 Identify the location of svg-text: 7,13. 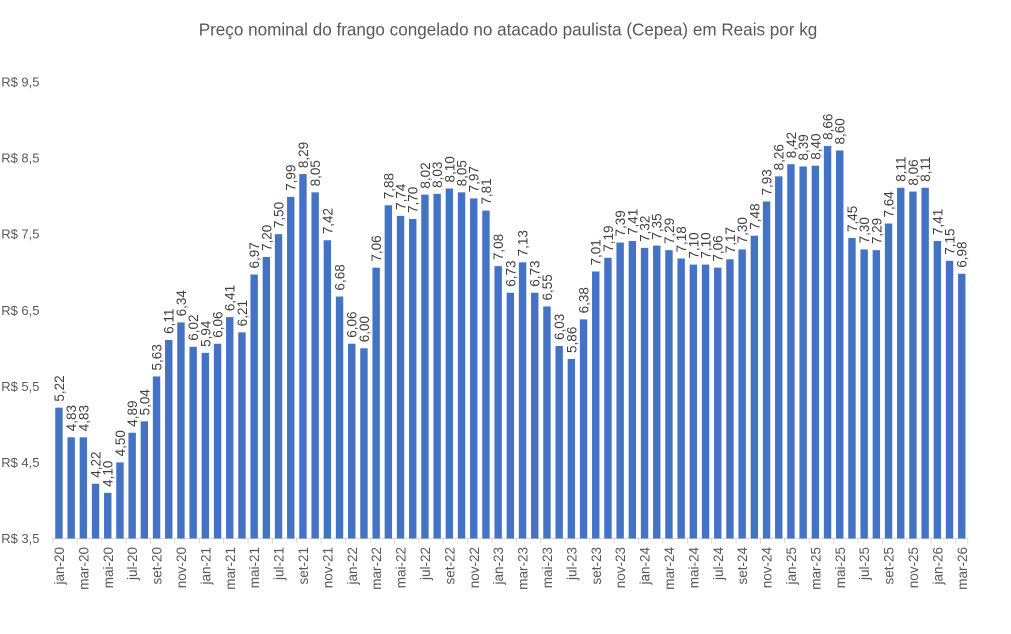
(522, 243).